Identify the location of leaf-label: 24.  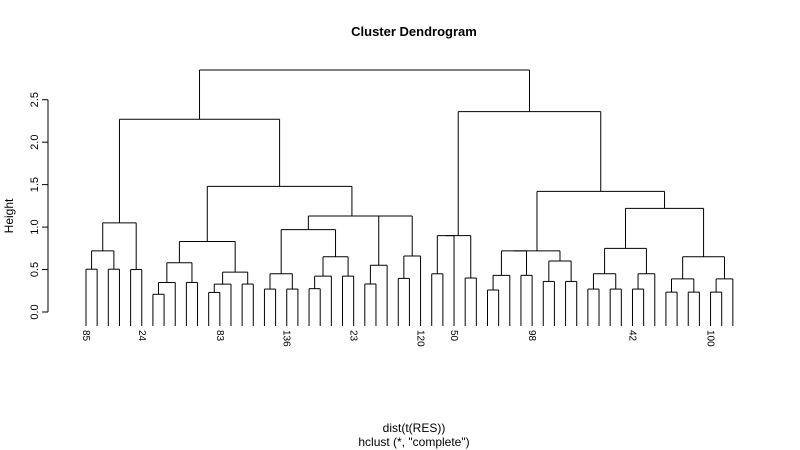
(141, 336).